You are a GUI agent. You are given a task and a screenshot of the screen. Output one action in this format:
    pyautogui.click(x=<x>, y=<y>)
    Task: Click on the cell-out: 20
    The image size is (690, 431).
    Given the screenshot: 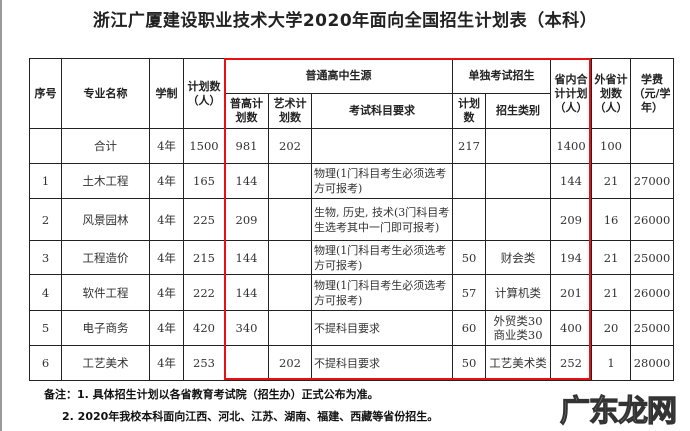 What is the action you would take?
    pyautogui.click(x=611, y=328)
    